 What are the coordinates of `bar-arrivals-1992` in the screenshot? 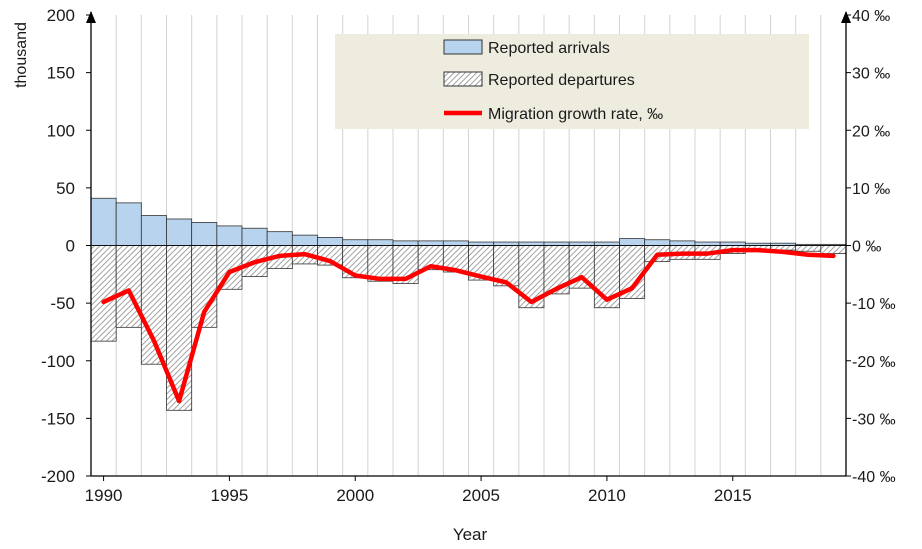 It's located at (153, 230).